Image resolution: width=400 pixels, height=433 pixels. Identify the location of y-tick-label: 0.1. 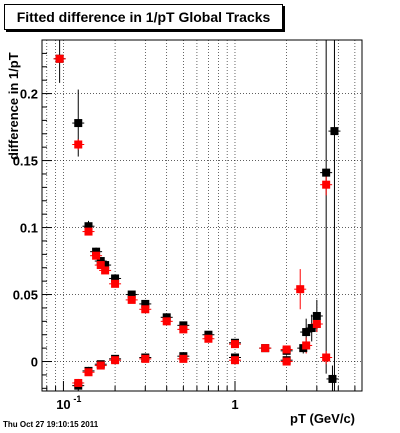
(29, 228).